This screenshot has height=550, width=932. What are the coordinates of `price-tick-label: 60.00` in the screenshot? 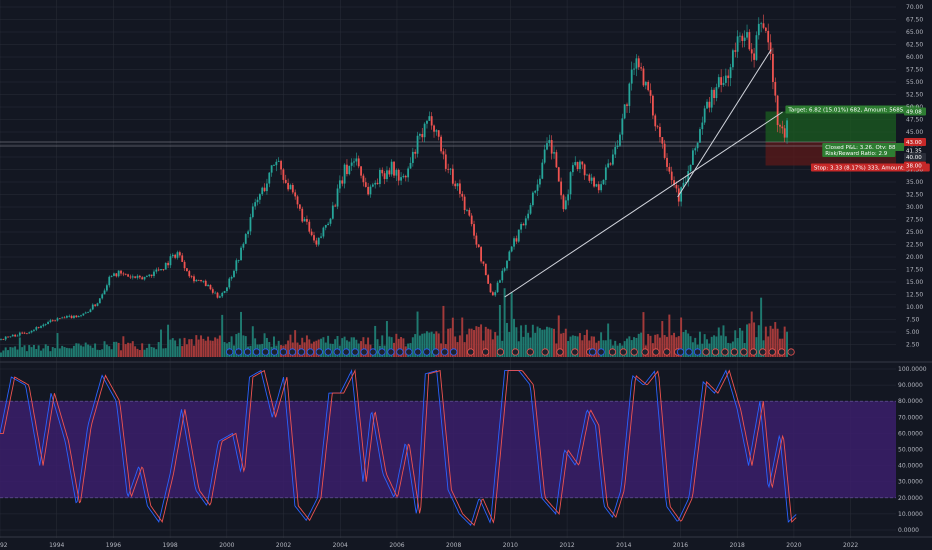 It's located at (914, 57).